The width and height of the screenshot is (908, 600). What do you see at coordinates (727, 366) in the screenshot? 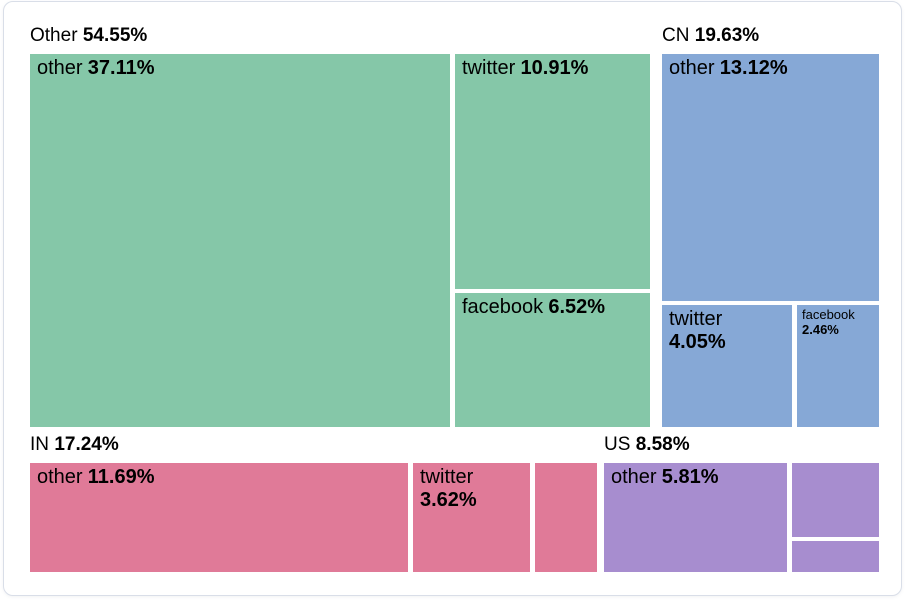
I see `cell-cn-twitter: twitter 4.05%` at bounding box center [727, 366].